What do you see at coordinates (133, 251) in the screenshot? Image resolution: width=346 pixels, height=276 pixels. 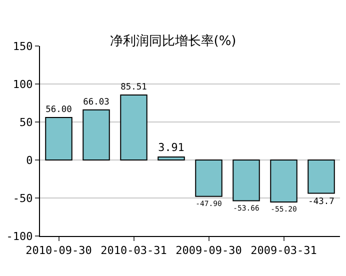 I see `x-tick-label: 2010-03-31` at bounding box center [133, 251].